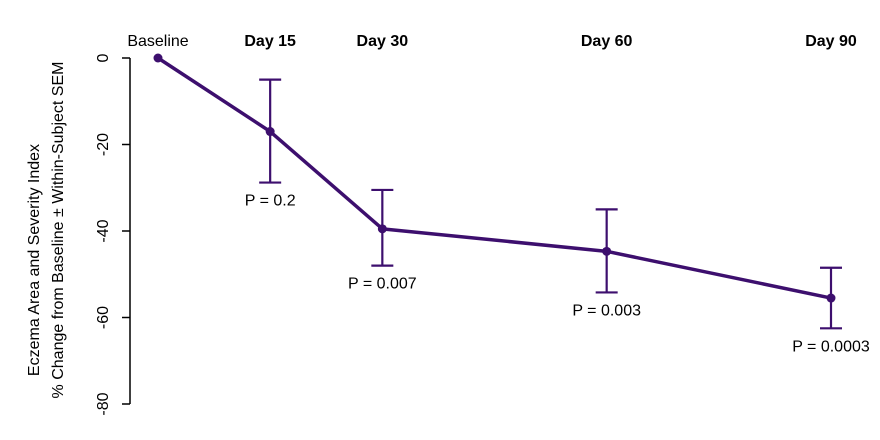 This screenshot has height=440, width=880. I want to click on p-value-label: P = 0.0003, so click(831, 346).